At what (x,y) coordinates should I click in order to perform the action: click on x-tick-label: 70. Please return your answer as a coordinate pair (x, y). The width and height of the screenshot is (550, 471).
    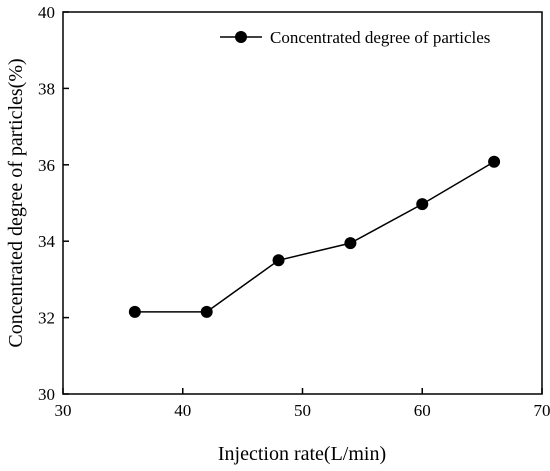
    Looking at the image, I should click on (542, 410).